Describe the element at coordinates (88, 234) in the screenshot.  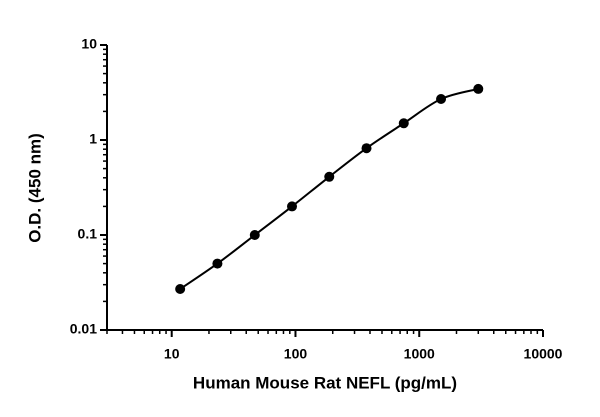
I see `y-tick-label: 0.1` at that location.